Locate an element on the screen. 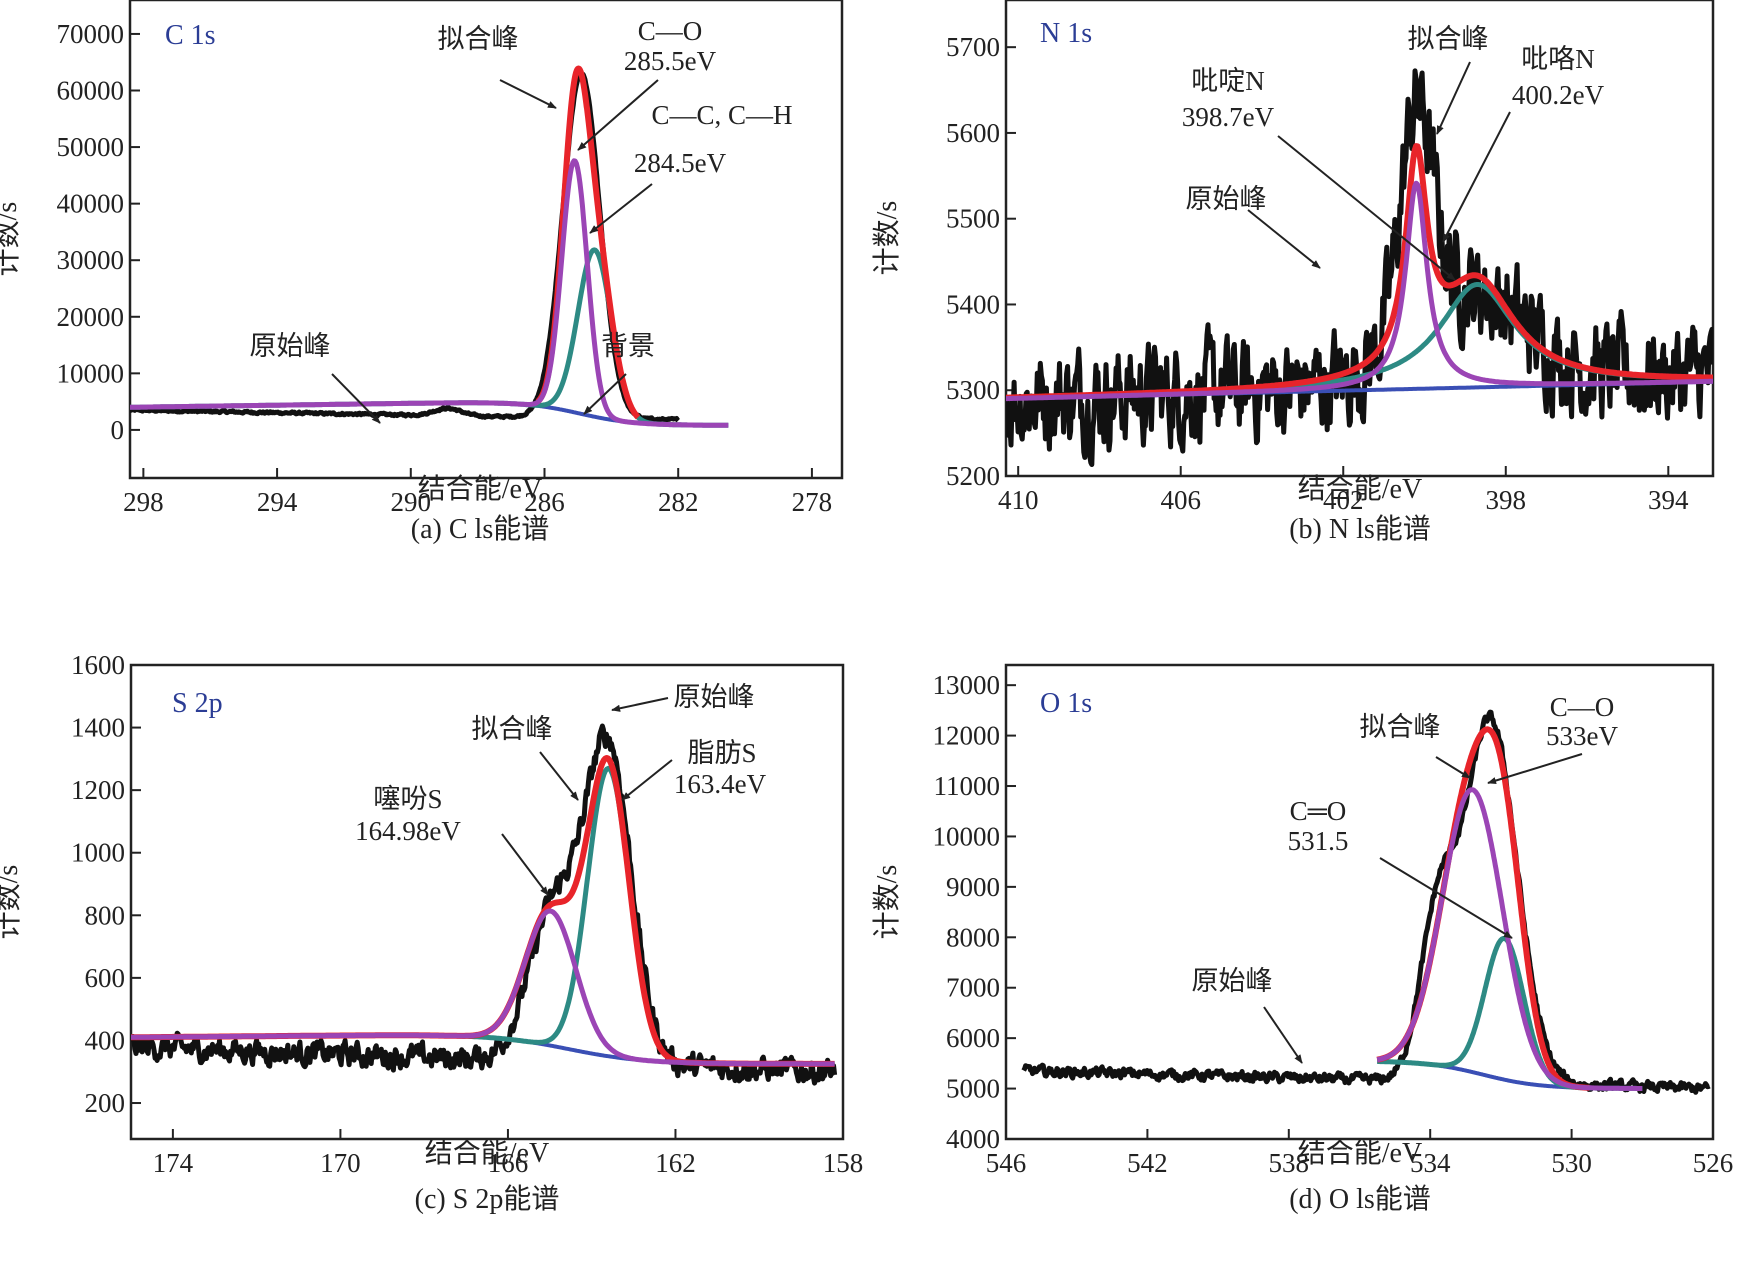  x-tick-label: 166 is located at coordinates (508, 1163).